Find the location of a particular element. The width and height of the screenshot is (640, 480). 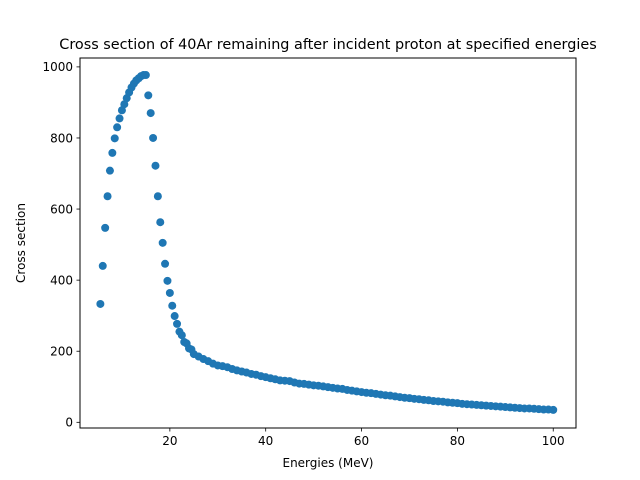

y-tick-label: 400 is located at coordinates (61, 280).